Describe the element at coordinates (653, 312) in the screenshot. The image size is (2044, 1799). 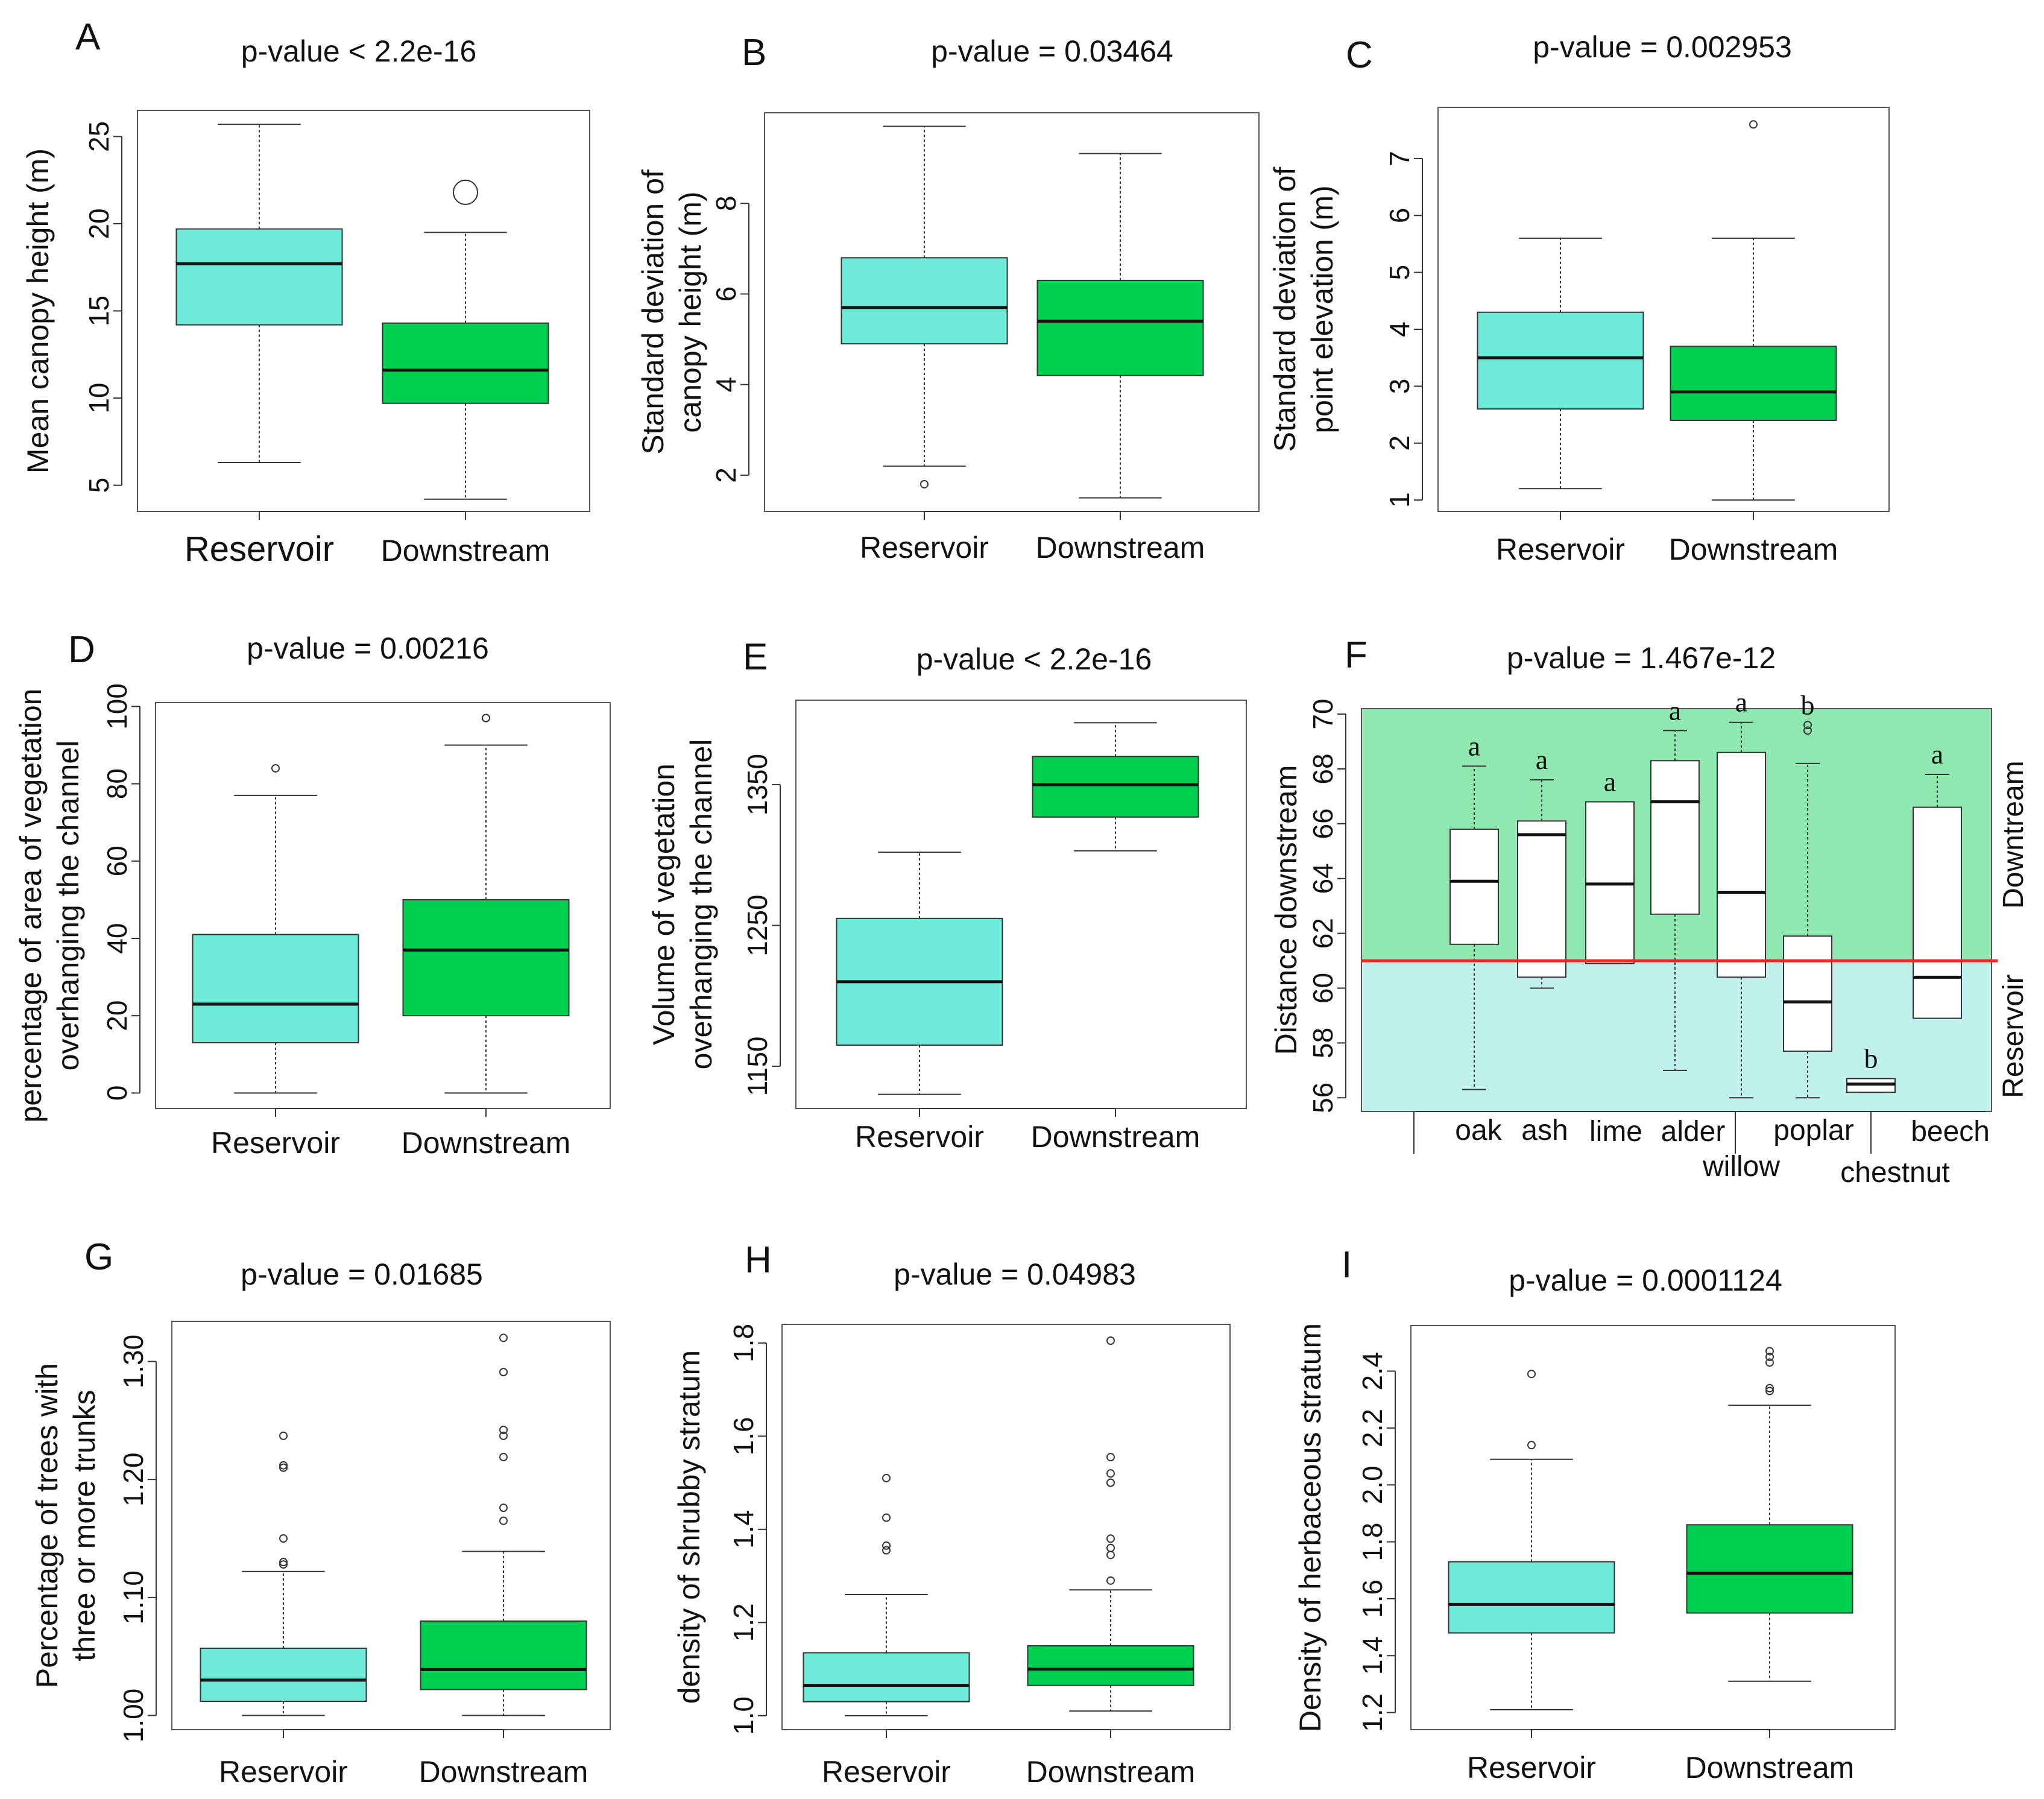
I see `y-axis-label: Standard deviation of` at that location.